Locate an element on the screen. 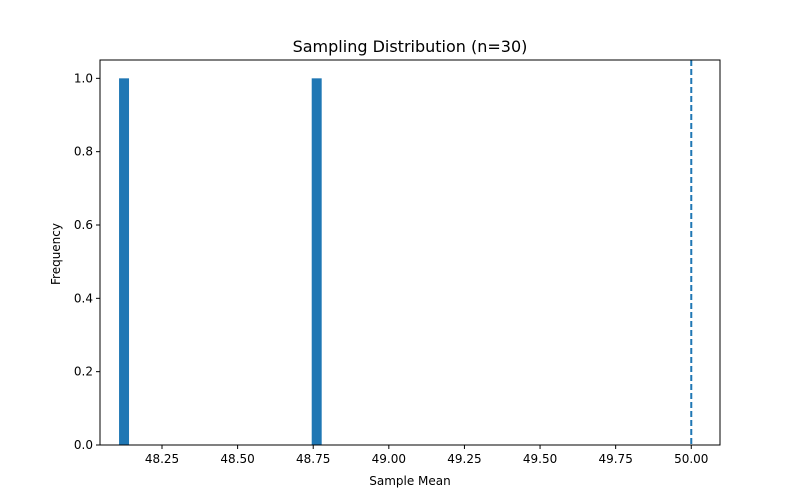 The height and width of the screenshot is (500, 800). x-tick-label-7: 50.00 is located at coordinates (691, 459).